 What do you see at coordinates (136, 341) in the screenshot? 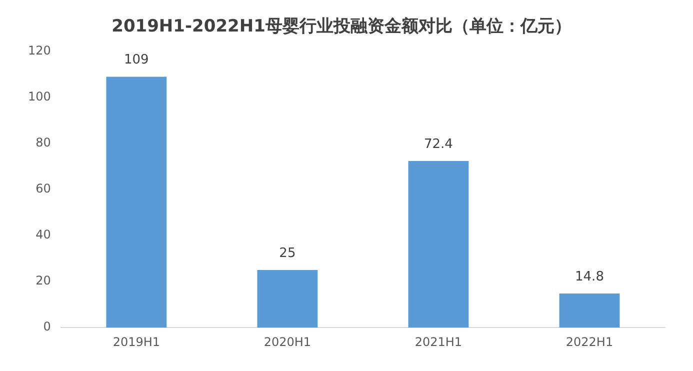
I see `x-tick-label: 2019H1` at bounding box center [136, 341].